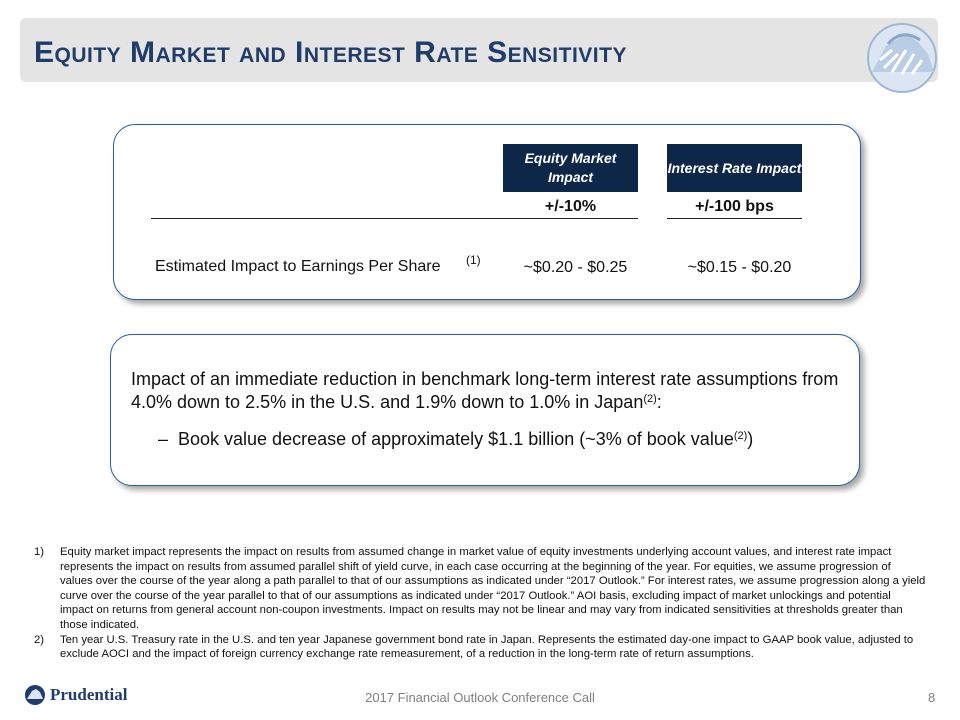 This screenshot has height=720, width=960. Describe the element at coordinates (298, 266) in the screenshot. I see `eps-row-label: Estimated Impact to Earnings Per Share` at that location.